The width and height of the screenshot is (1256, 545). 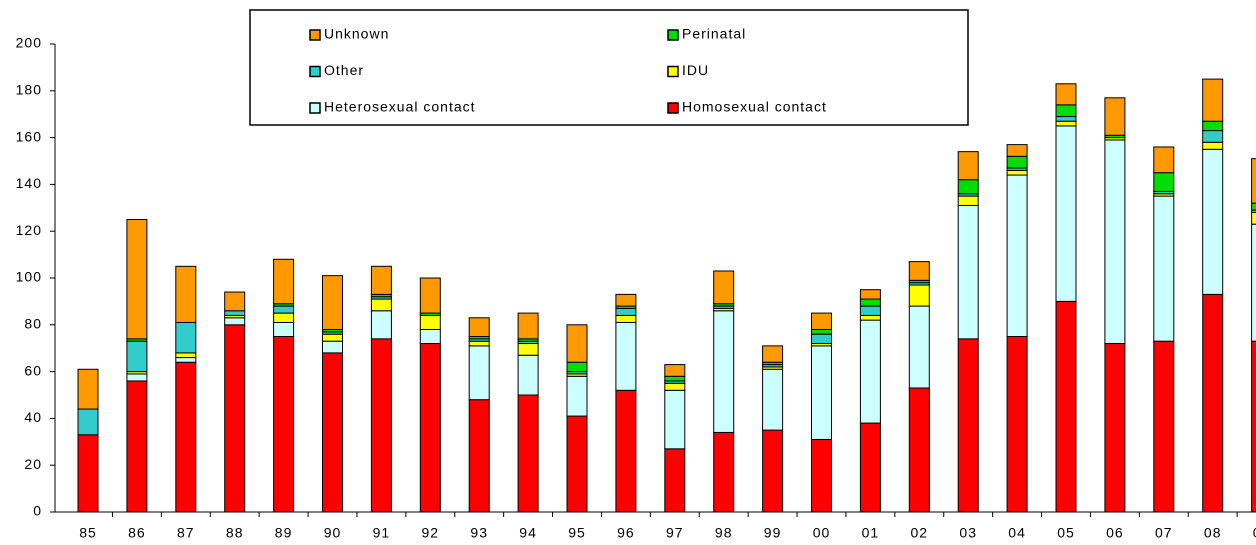 What do you see at coordinates (609, 67) in the screenshot?
I see `legend-box` at bounding box center [609, 67].